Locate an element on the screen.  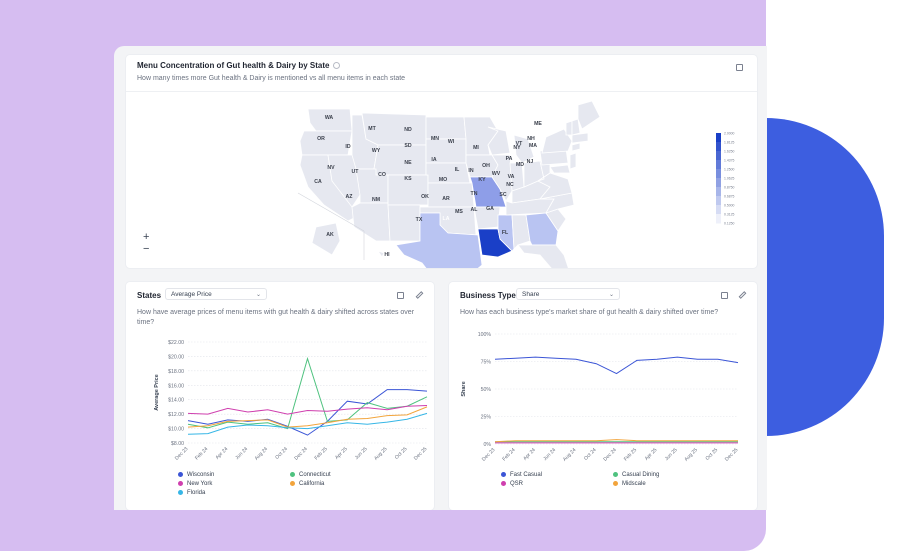
state-label: WV is located at coordinates (496, 174).